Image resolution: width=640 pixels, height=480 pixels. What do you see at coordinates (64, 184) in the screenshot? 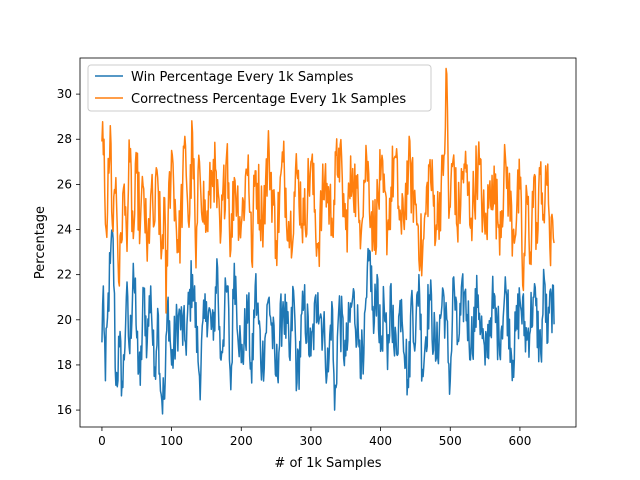
I see `y-tick-label: 26` at bounding box center [64, 184].